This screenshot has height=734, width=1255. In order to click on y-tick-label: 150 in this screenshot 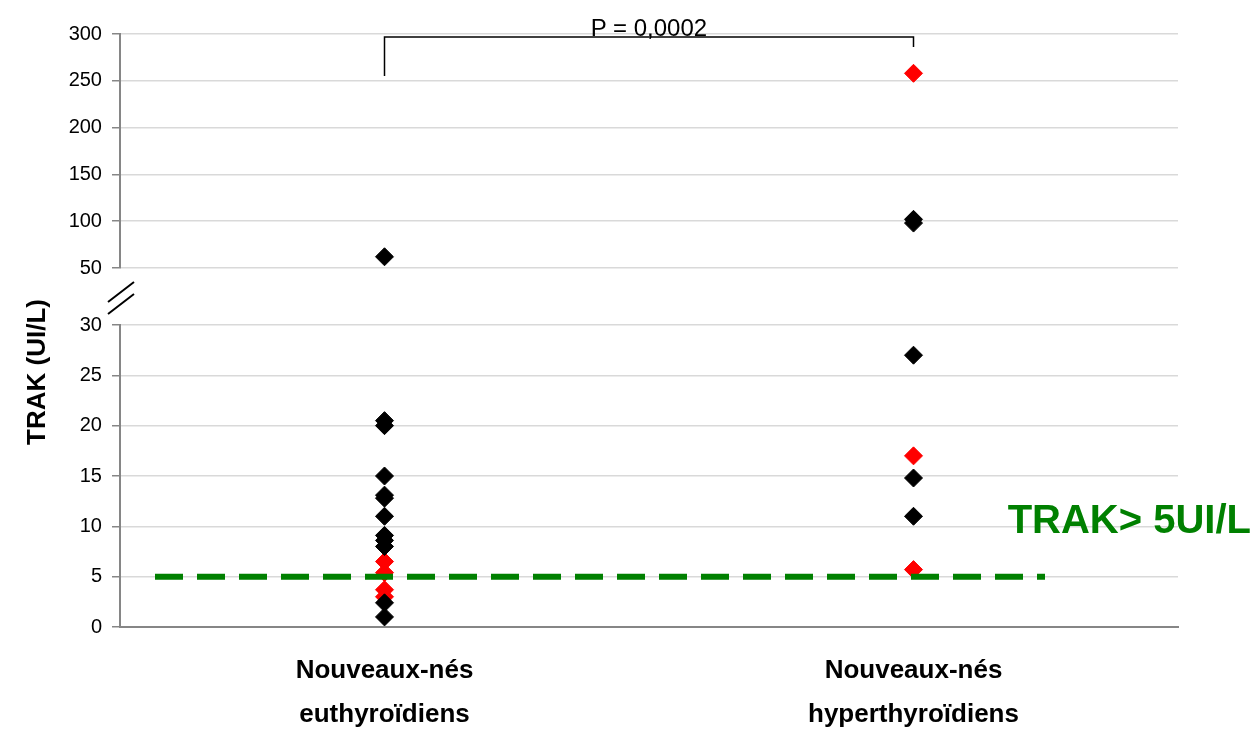, I will do `click(85, 172)`.